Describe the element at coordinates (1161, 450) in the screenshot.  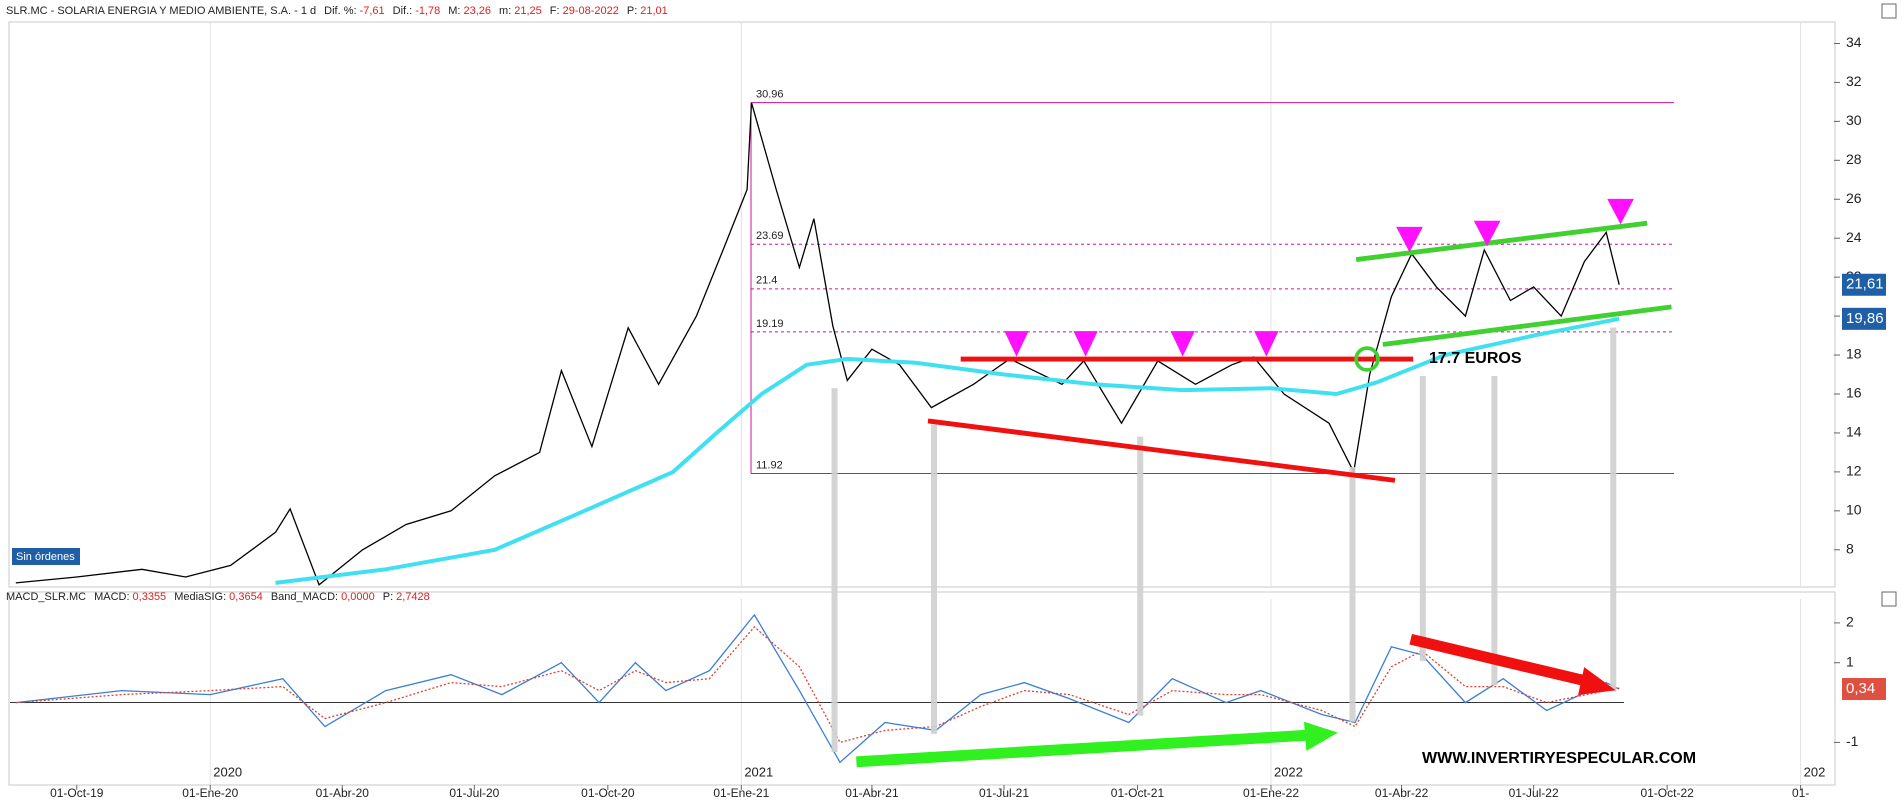
I see `support-line` at that location.